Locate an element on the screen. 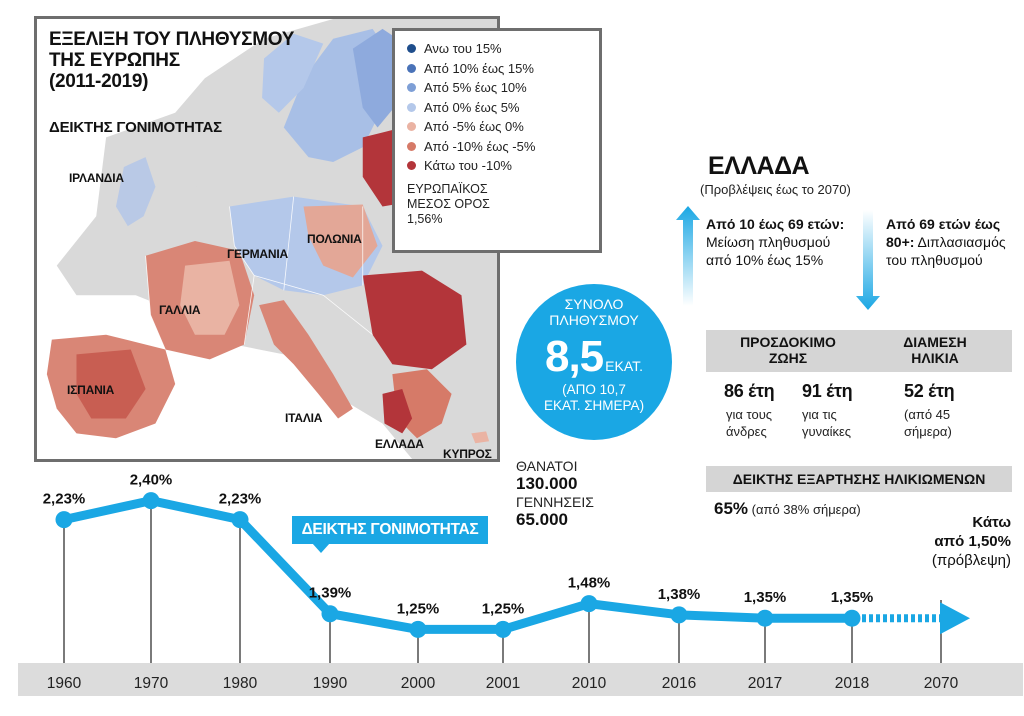  legend-item: Ανω του 15% is located at coordinates (497, 49).